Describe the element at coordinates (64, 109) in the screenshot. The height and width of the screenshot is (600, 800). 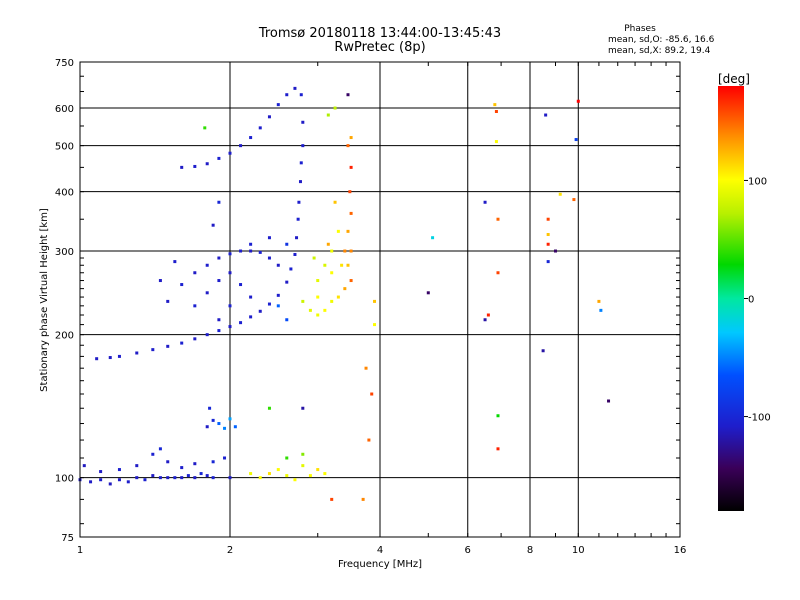
I see `y-tick-label: 600` at that location.